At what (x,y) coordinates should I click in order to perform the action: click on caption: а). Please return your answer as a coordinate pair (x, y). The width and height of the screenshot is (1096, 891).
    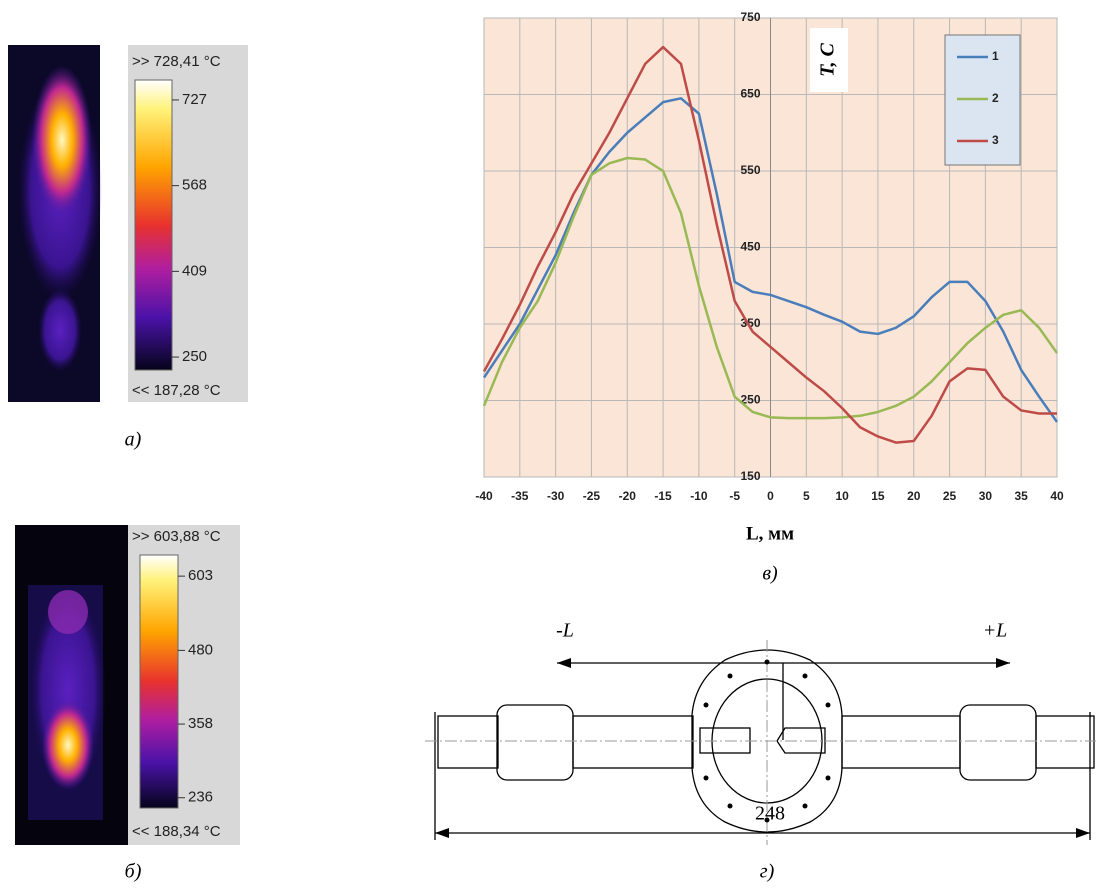
    Looking at the image, I should click on (133, 440).